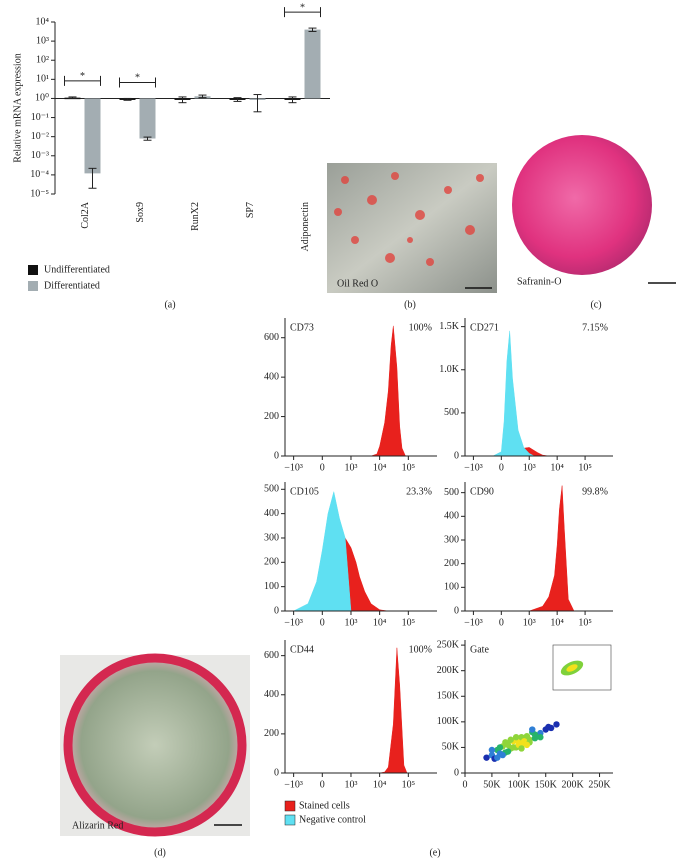 Image resolution: width=691 pixels, height=864 pixels. I want to click on y-tick-label: 250K, so click(448, 644).